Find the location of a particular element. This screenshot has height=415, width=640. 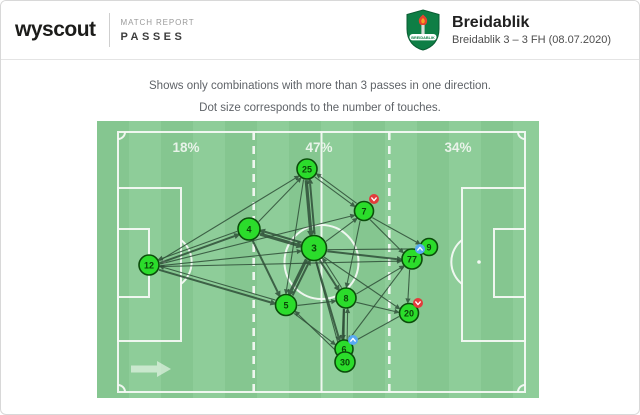

player-number: 12 is located at coordinates (149, 265).